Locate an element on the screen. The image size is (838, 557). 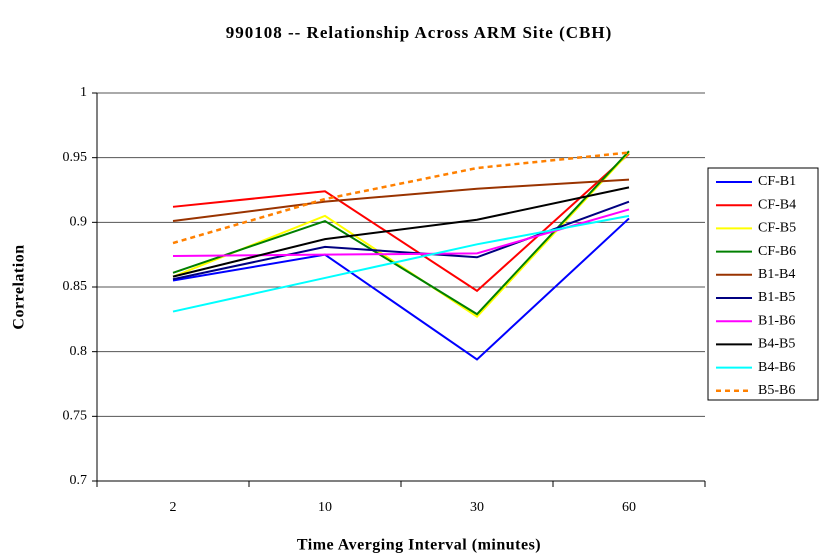
x-tick-label: 60 is located at coordinates (629, 507).